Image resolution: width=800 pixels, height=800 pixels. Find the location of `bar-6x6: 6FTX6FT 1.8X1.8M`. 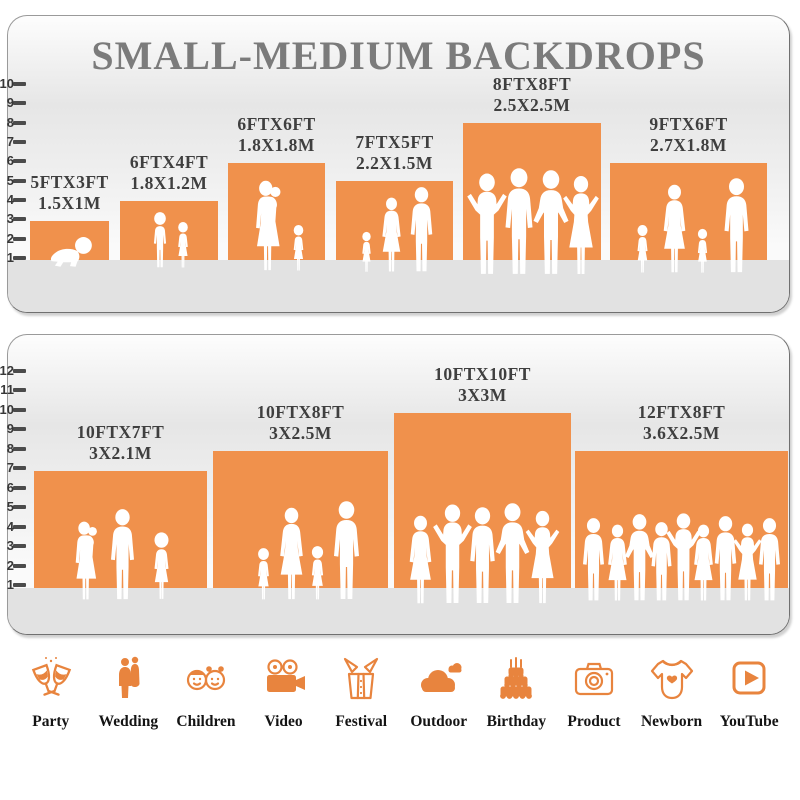

bar-6x6: 6FTX6FT 1.8X1.8M is located at coordinates (276, 192).